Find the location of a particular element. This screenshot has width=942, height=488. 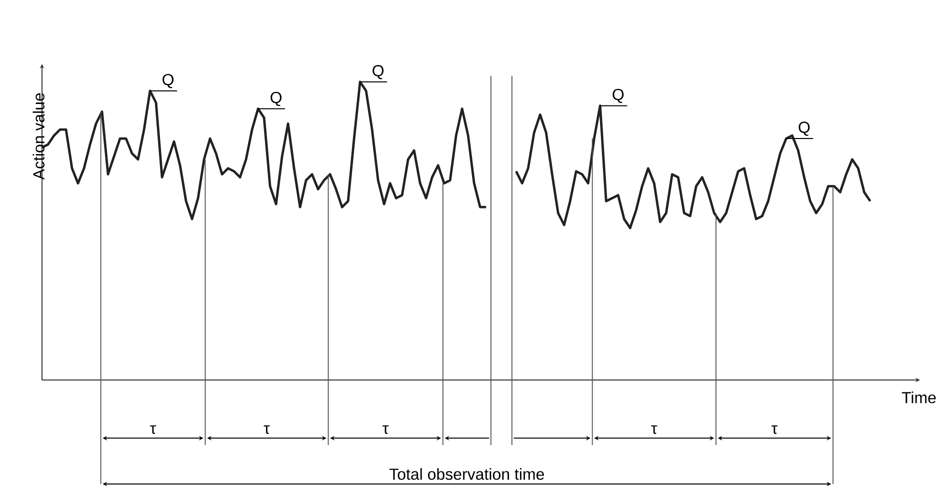

text: Total observation time is located at coordinates (466, 474).